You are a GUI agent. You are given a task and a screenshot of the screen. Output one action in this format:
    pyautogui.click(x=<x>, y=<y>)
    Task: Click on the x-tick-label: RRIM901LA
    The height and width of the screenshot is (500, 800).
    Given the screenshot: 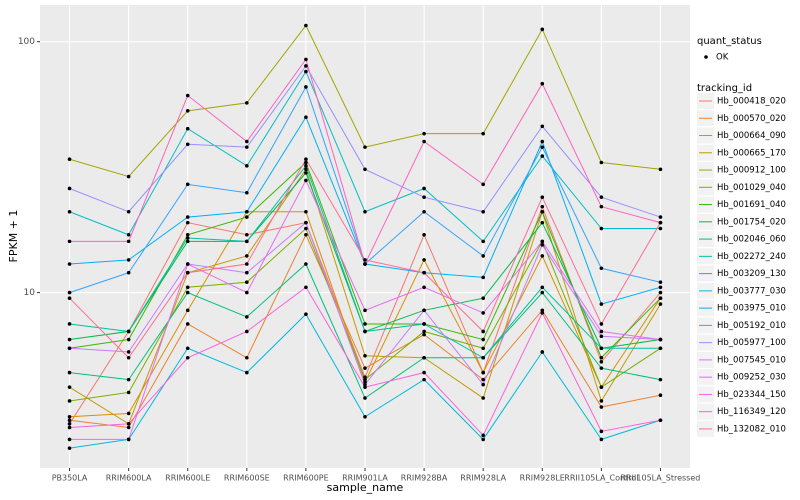 What is the action you would take?
    pyautogui.click(x=365, y=478)
    